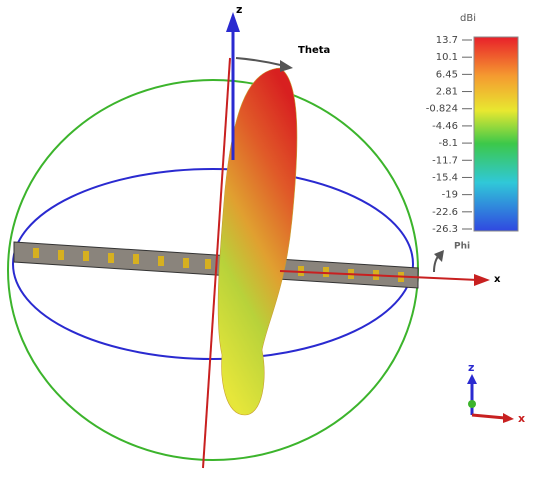  Describe the element at coordinates (257, 241) in the screenshot. I see `radiation-lobe` at that location.